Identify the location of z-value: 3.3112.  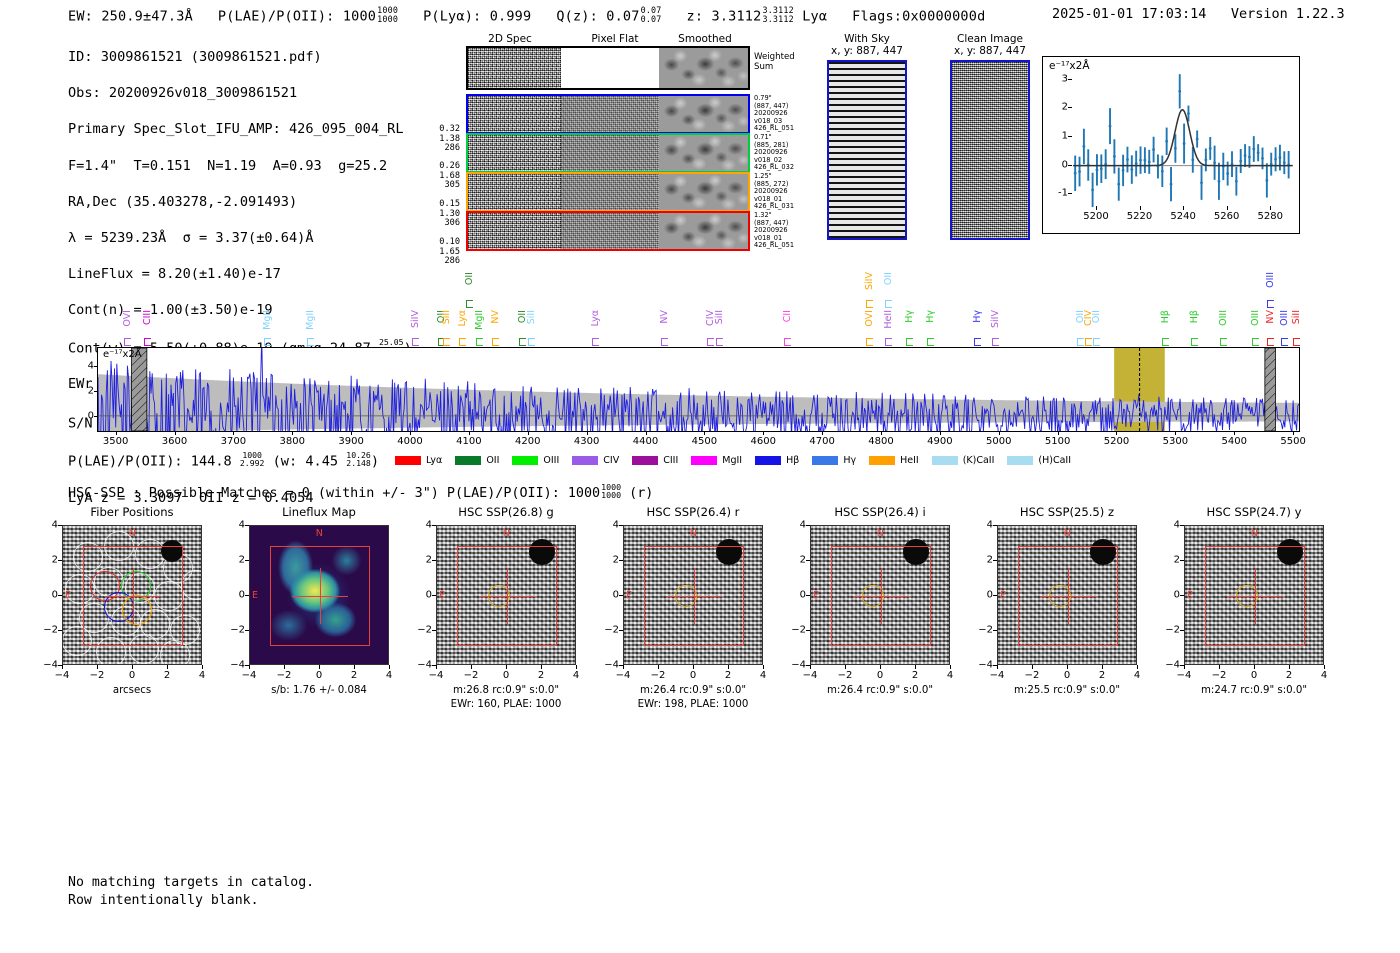
(736, 16).